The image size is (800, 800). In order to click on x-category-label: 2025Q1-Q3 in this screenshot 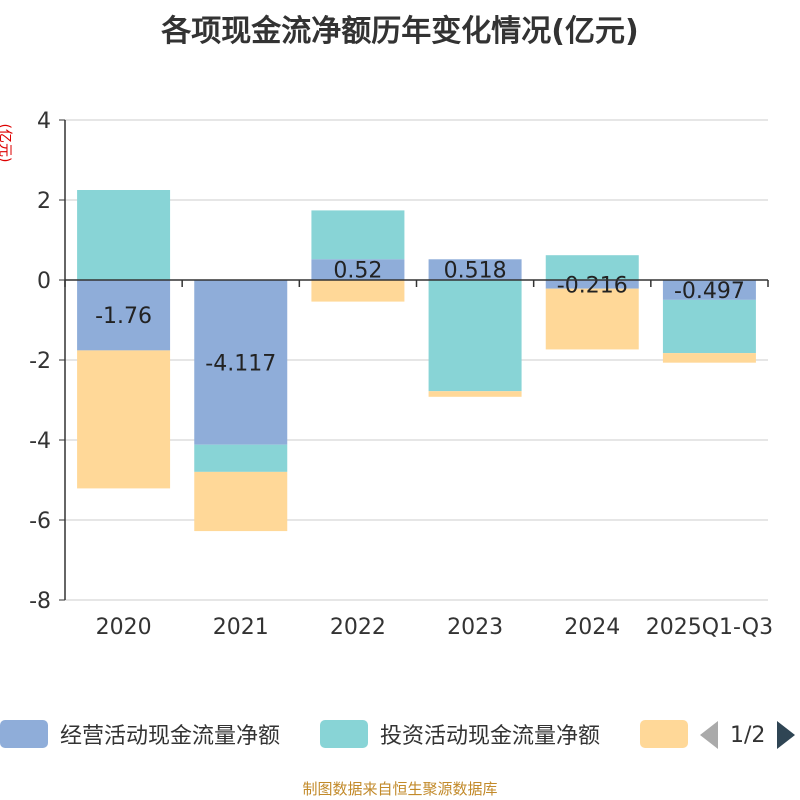, I will do `click(709, 627)`.